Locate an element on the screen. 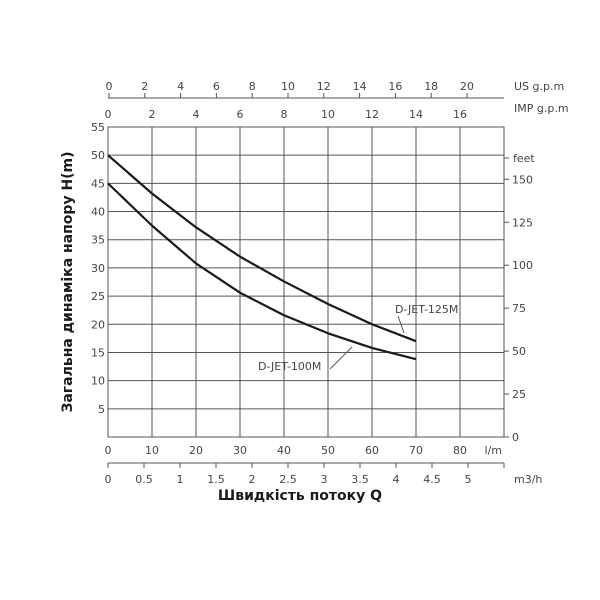 The width and height of the screenshot is (600, 600). m3h-tick-label: 5 is located at coordinates (468, 479).